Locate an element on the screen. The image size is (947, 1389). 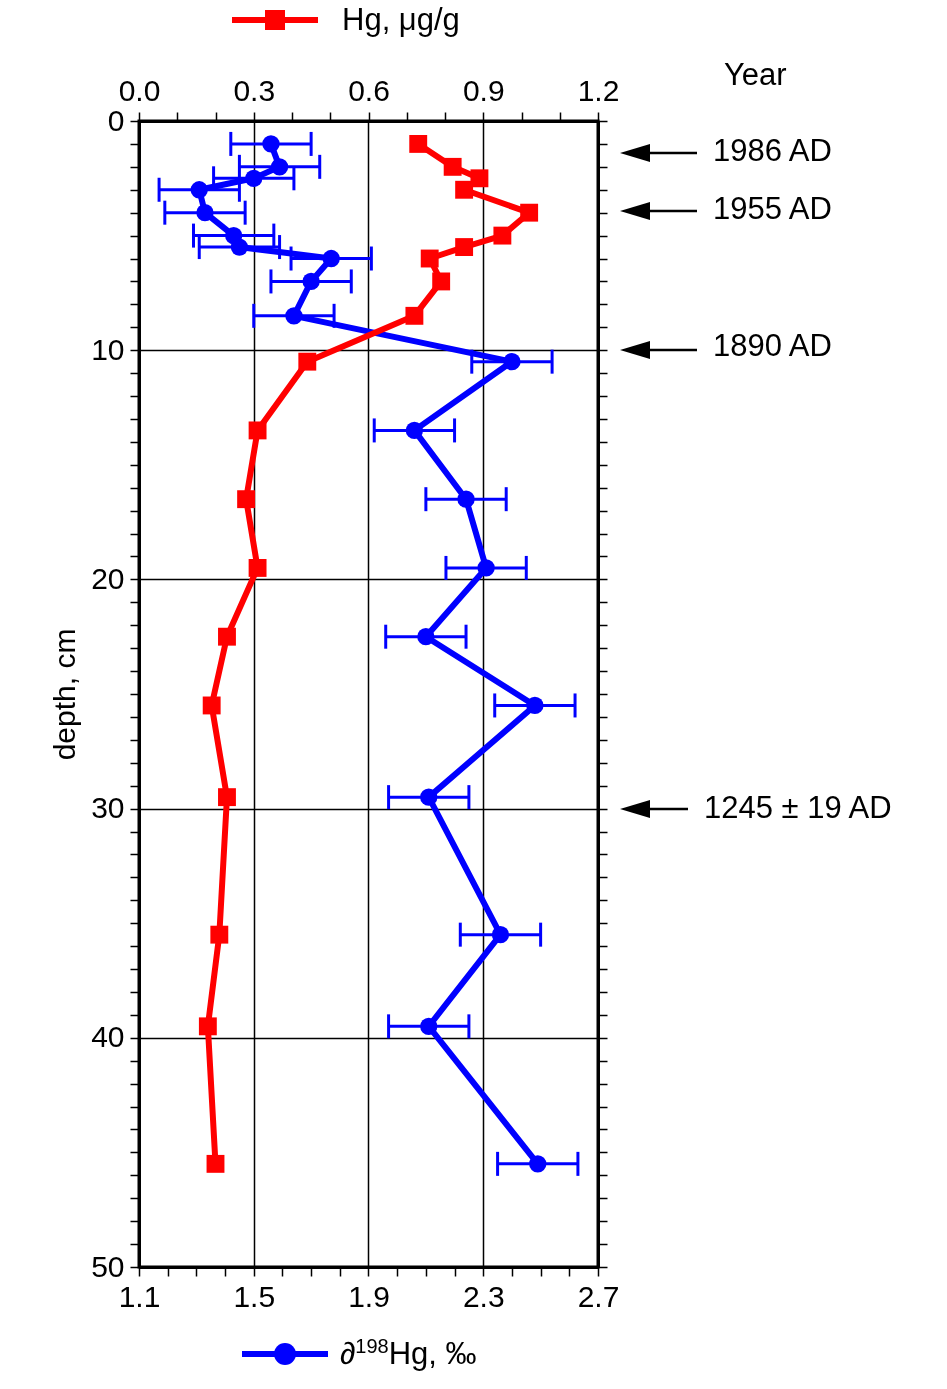
text: 1986 AD is located at coordinates (772, 151).